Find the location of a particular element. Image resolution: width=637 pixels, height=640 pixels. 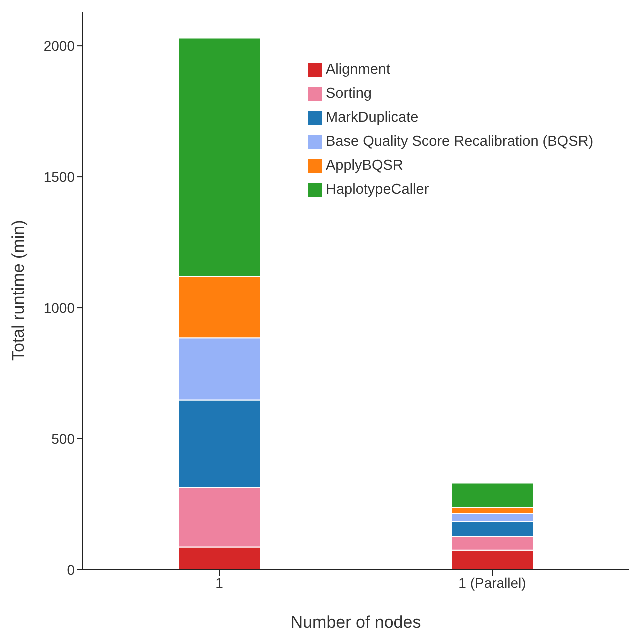

legend-label: ApplyBQSR is located at coordinates (365, 166).